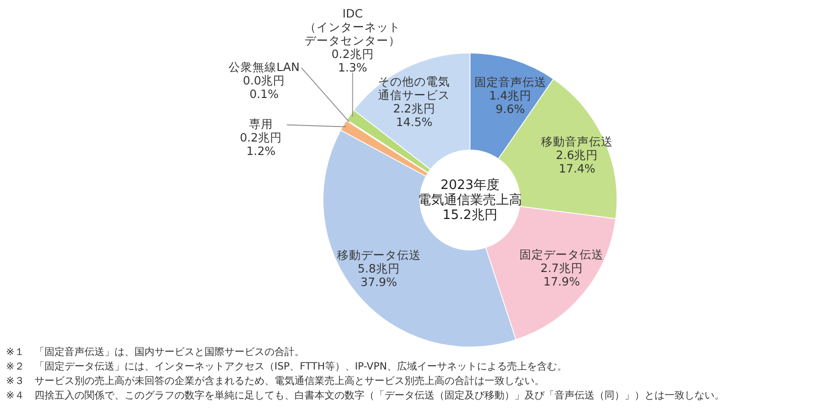 This screenshot has height=409, width=818. What do you see at coordinates (510, 81) in the screenshot?
I see `slice-label: 固定音声伝送` at bounding box center [510, 81].